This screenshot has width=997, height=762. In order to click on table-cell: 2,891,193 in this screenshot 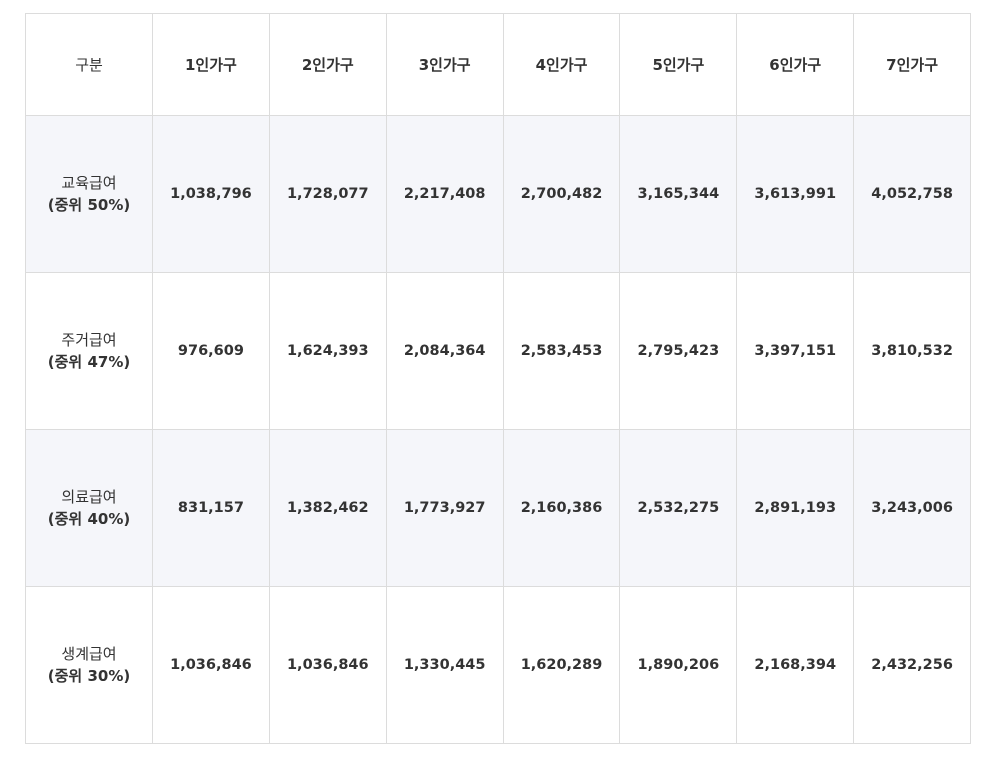, I will do `click(795, 508)`.